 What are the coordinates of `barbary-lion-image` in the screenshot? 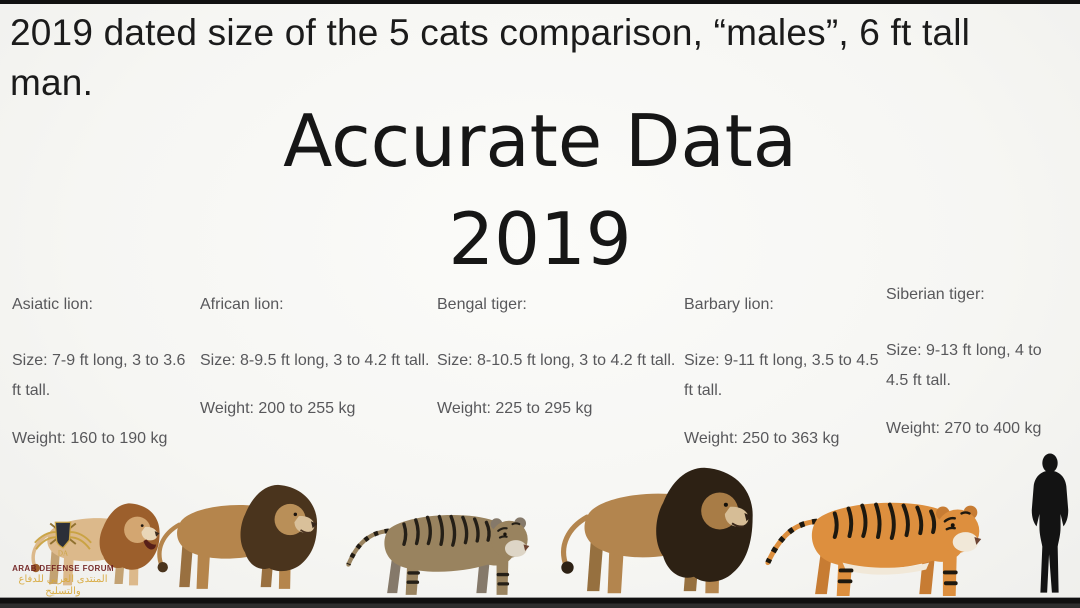 It's located at (657, 530).